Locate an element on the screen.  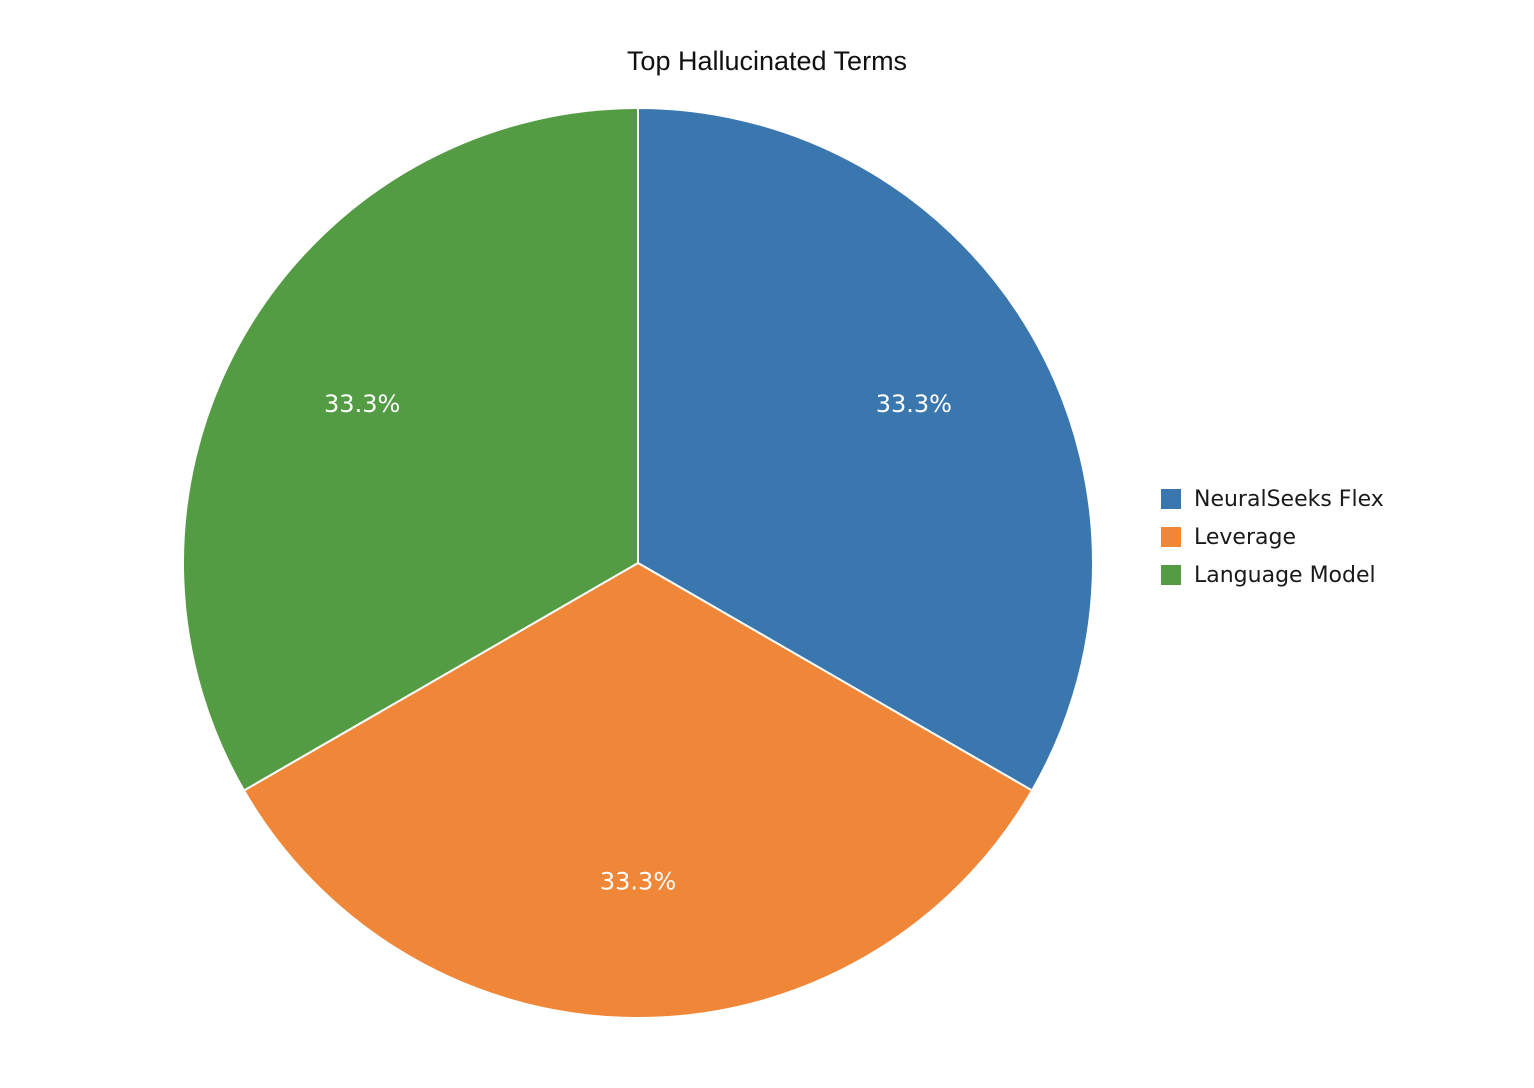
legend: NeuralSeeks Flex Leverage Language Model is located at coordinates (1272, 537).